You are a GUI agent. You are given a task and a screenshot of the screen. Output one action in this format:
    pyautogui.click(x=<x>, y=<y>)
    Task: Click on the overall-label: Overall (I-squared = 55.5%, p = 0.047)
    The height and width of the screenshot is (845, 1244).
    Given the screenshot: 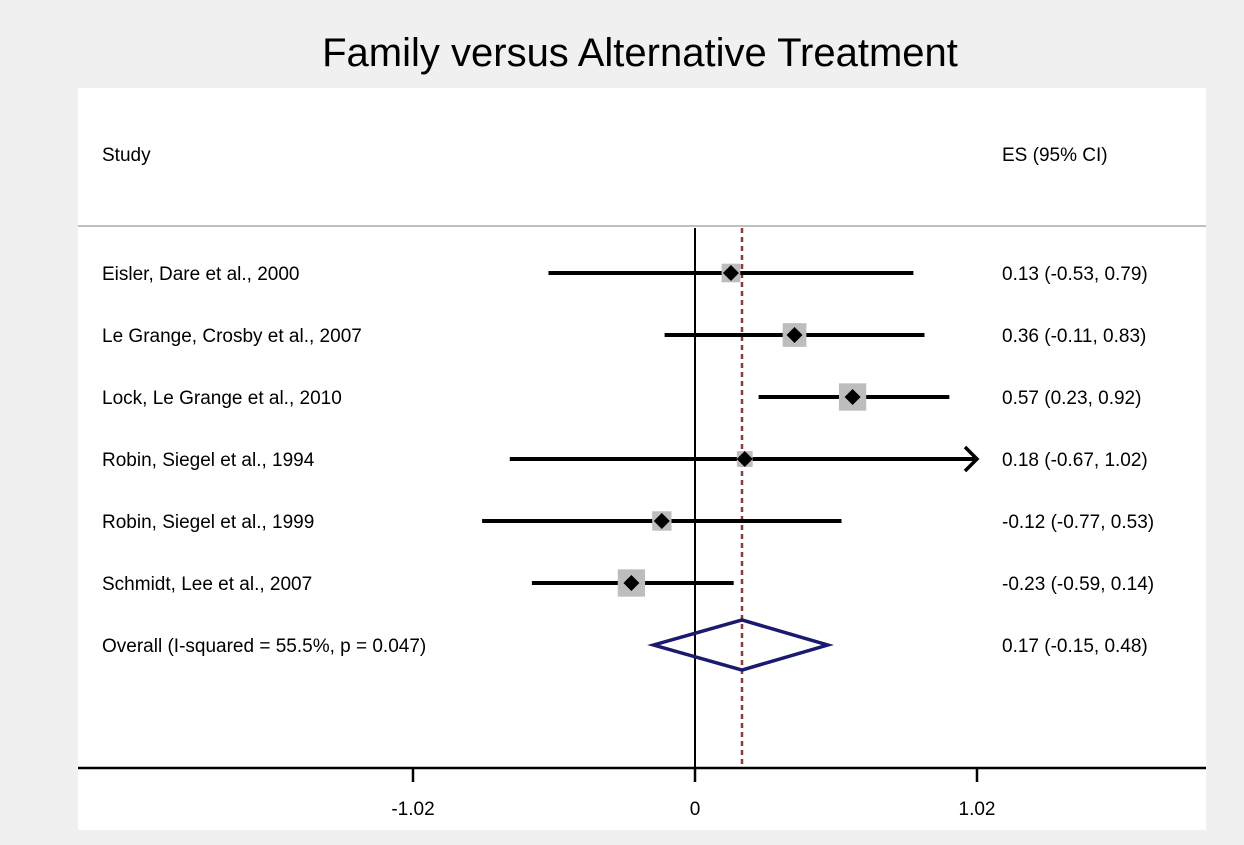 What is the action you would take?
    pyautogui.click(x=264, y=646)
    